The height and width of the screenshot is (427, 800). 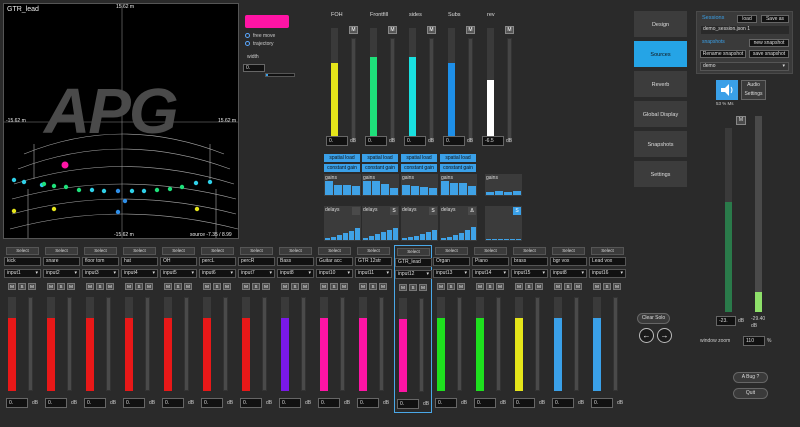 I want to click on channel-name: Bass, so click(x=295, y=261).